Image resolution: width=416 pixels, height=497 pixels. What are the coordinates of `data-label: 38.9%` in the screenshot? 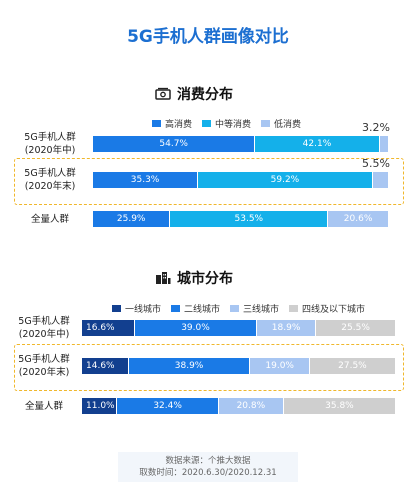 It's located at (189, 366).